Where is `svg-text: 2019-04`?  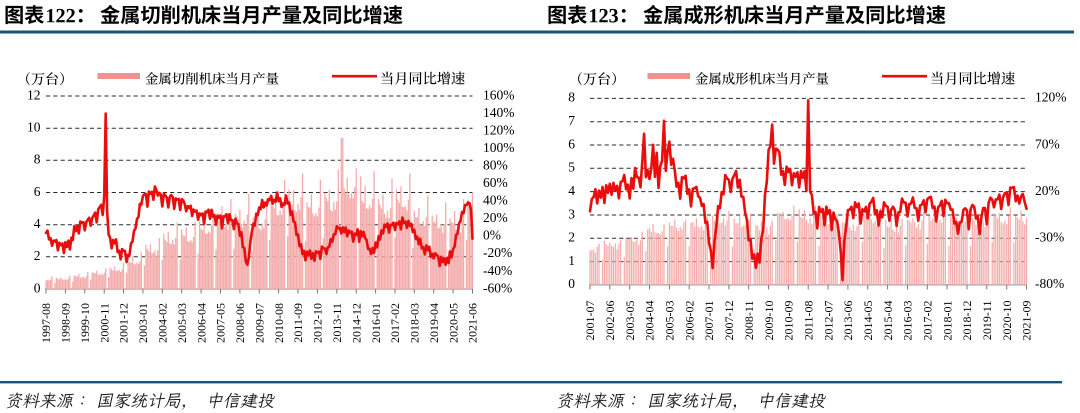
svg-text: 2019-04 is located at coordinates (434, 323).